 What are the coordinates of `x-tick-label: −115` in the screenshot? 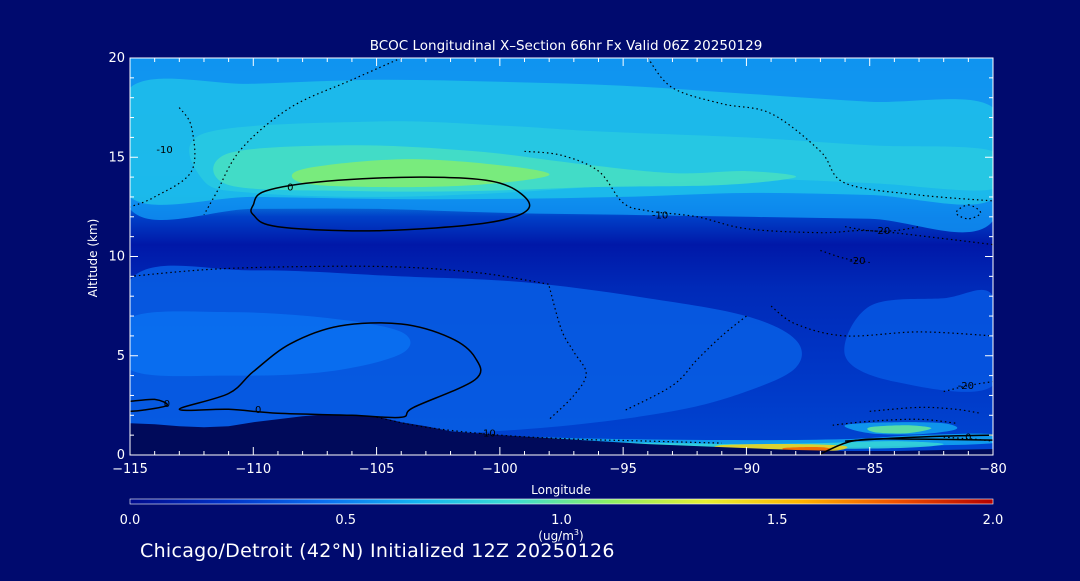 It's located at (130, 469).